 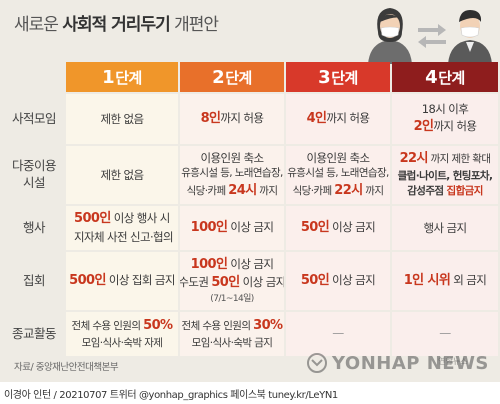 What do you see at coordinates (122, 228) in the screenshot?
I see `cell-events-stage1: 500인 이상 행사 시 지자체 사전 신고·협의` at bounding box center [122, 228].